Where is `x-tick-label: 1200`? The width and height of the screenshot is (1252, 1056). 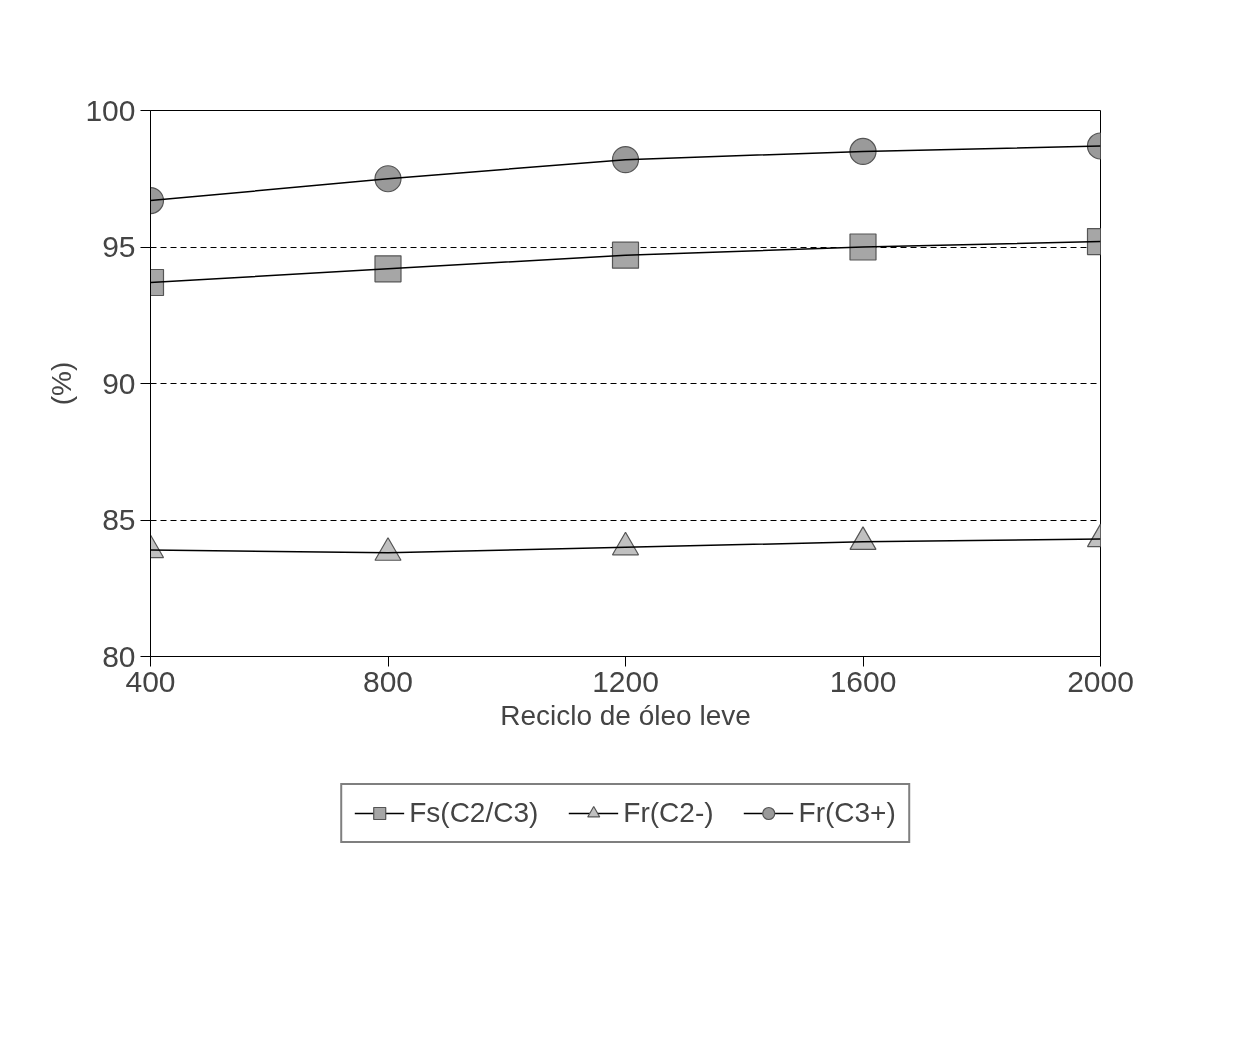 x-tick-label: 1200 is located at coordinates (625, 681).